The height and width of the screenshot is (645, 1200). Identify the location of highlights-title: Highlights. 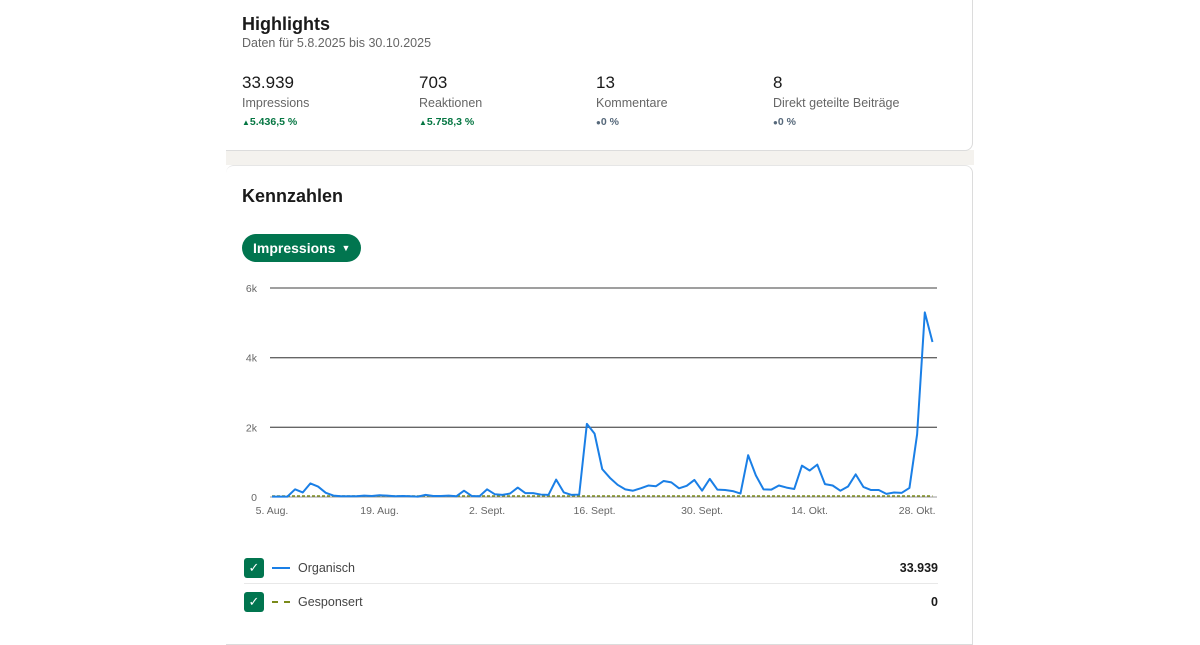
(286, 24).